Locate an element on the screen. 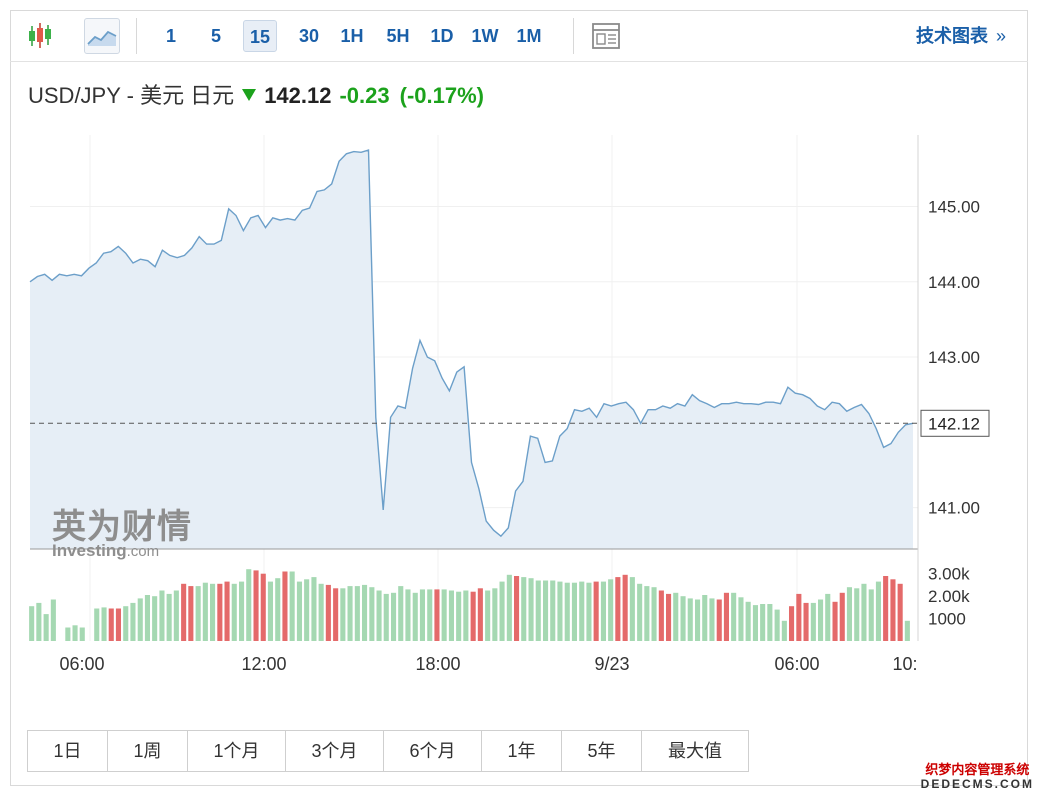 The width and height of the screenshot is (1044, 796). investing-watermark: 英为财情 Investing.com is located at coordinates (122, 535).